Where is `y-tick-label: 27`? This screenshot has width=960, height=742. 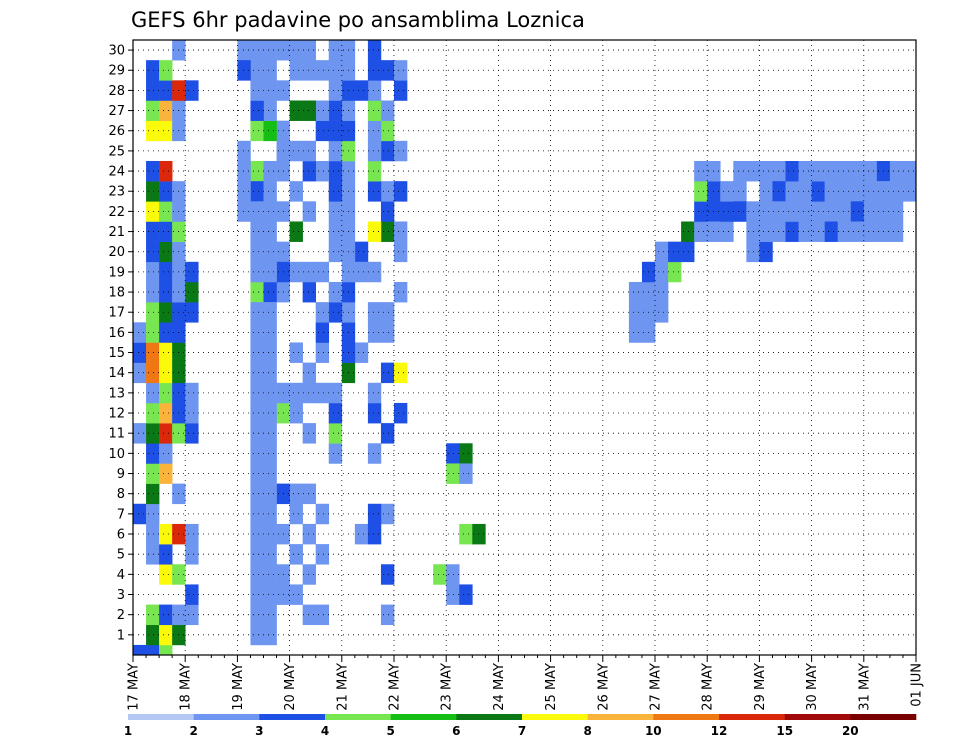 y-tick-label: 27 is located at coordinates (116, 111).